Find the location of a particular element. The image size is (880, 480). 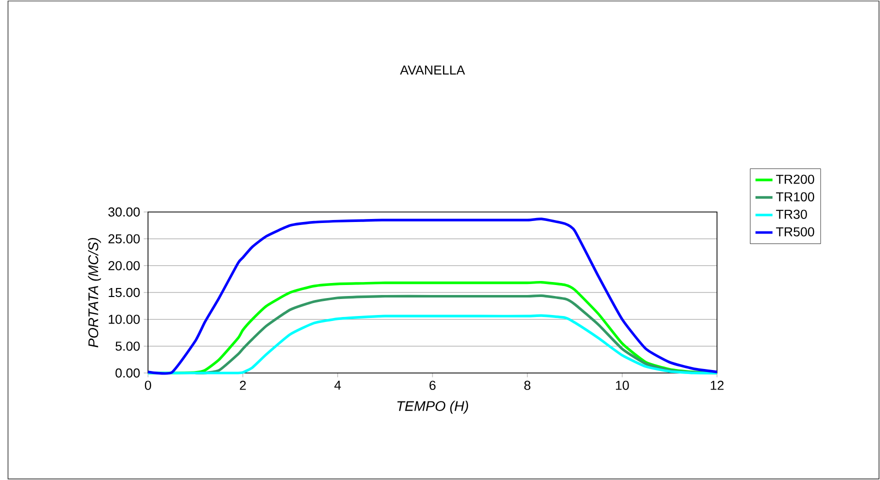

y-tick-label: 25.00 is located at coordinates (124, 239).